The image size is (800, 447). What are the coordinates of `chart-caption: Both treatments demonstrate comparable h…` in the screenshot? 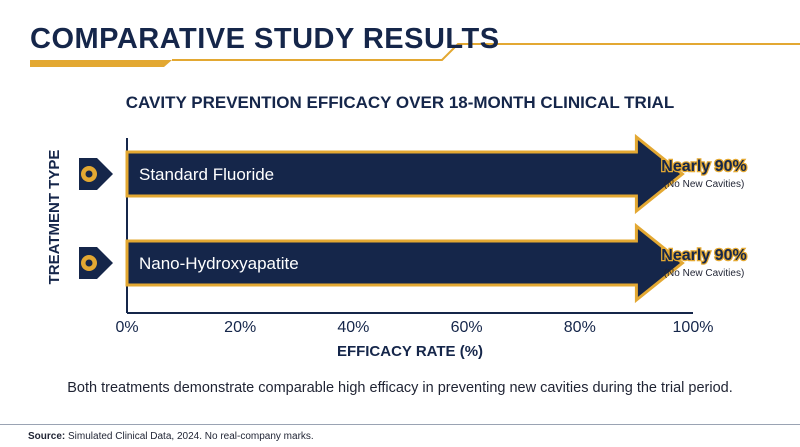 It's located at (400, 388).